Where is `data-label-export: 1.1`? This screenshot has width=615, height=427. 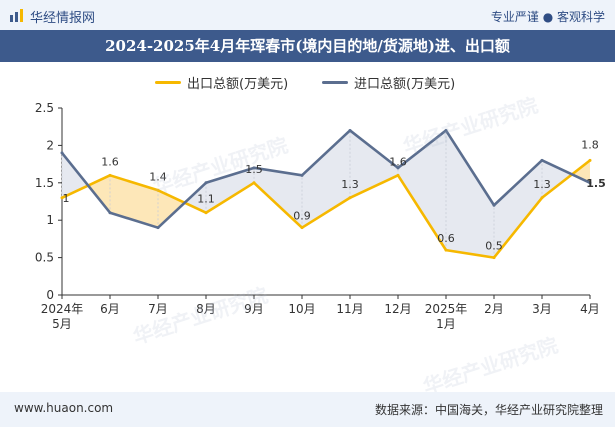 data-label-export: 1.1 is located at coordinates (206, 199).